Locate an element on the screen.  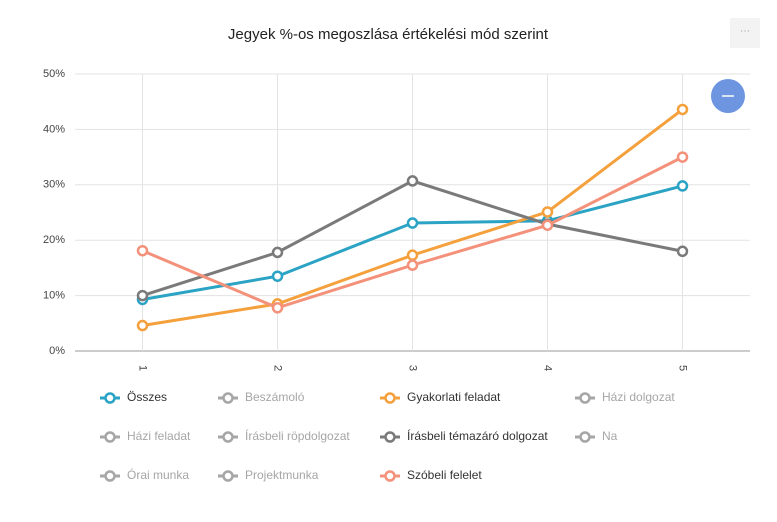
y-tick-label: 40% is located at coordinates (54, 129).